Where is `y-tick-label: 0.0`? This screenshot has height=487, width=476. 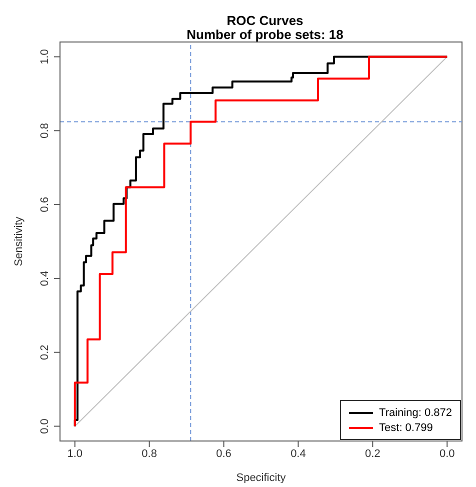
y-tick-label: 0.0 is located at coordinates (45, 426).